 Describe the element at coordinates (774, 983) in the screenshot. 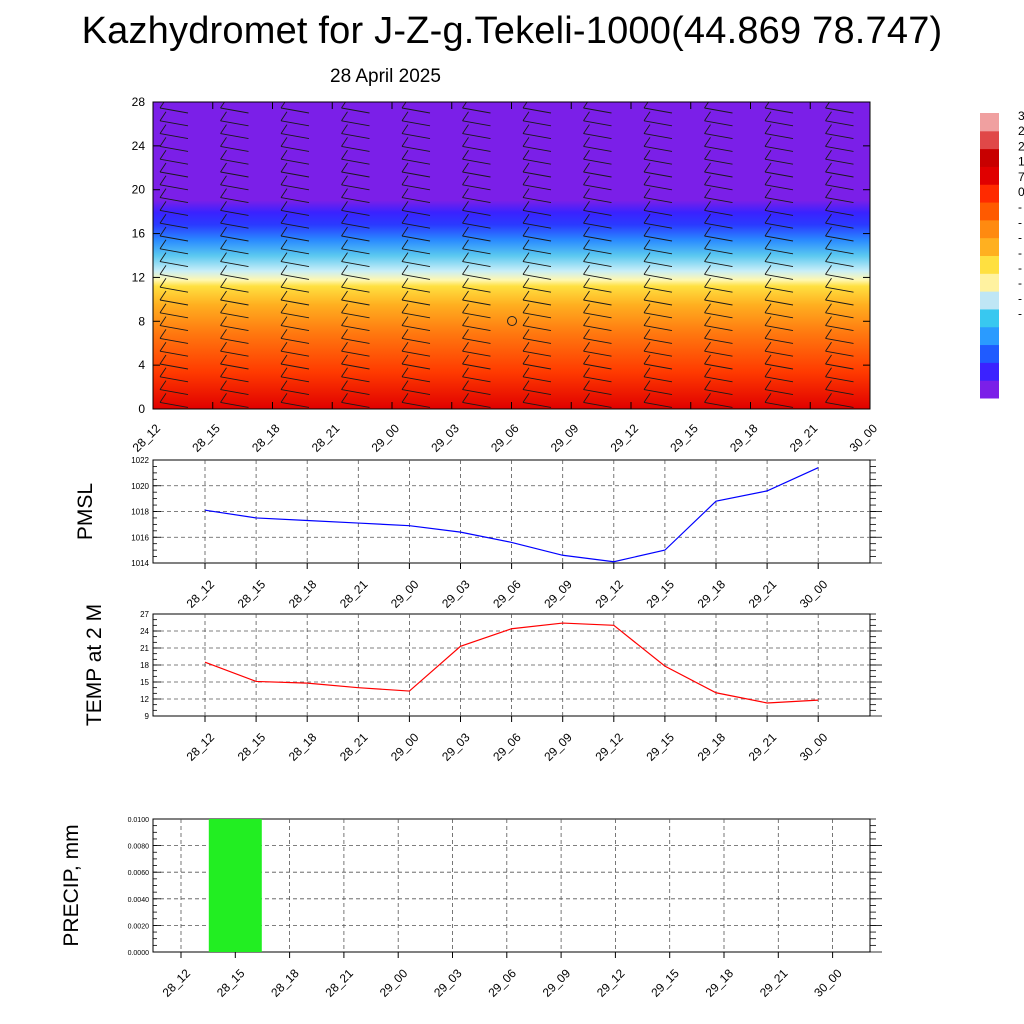

I see `precip-x-tick-label: 29_21` at that location.